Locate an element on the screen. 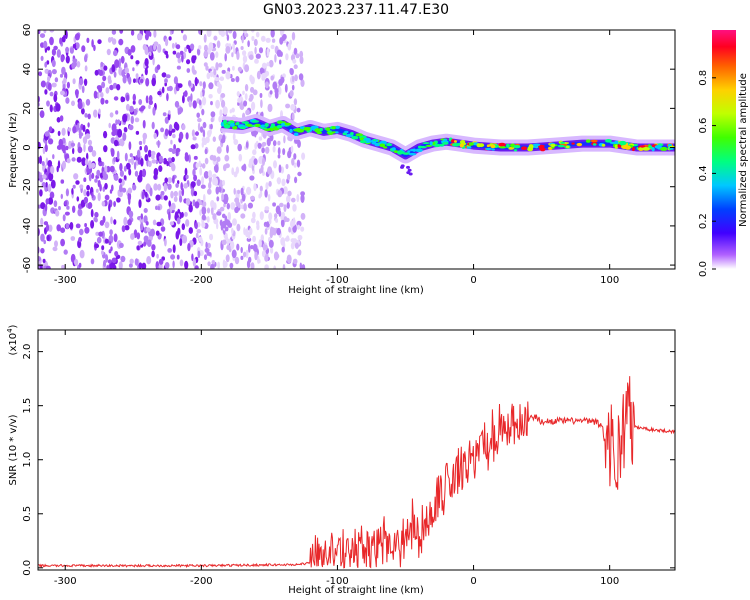 The width and height of the screenshot is (750, 600). colorbar-tick-label: 0.4 is located at coordinates (703, 173).